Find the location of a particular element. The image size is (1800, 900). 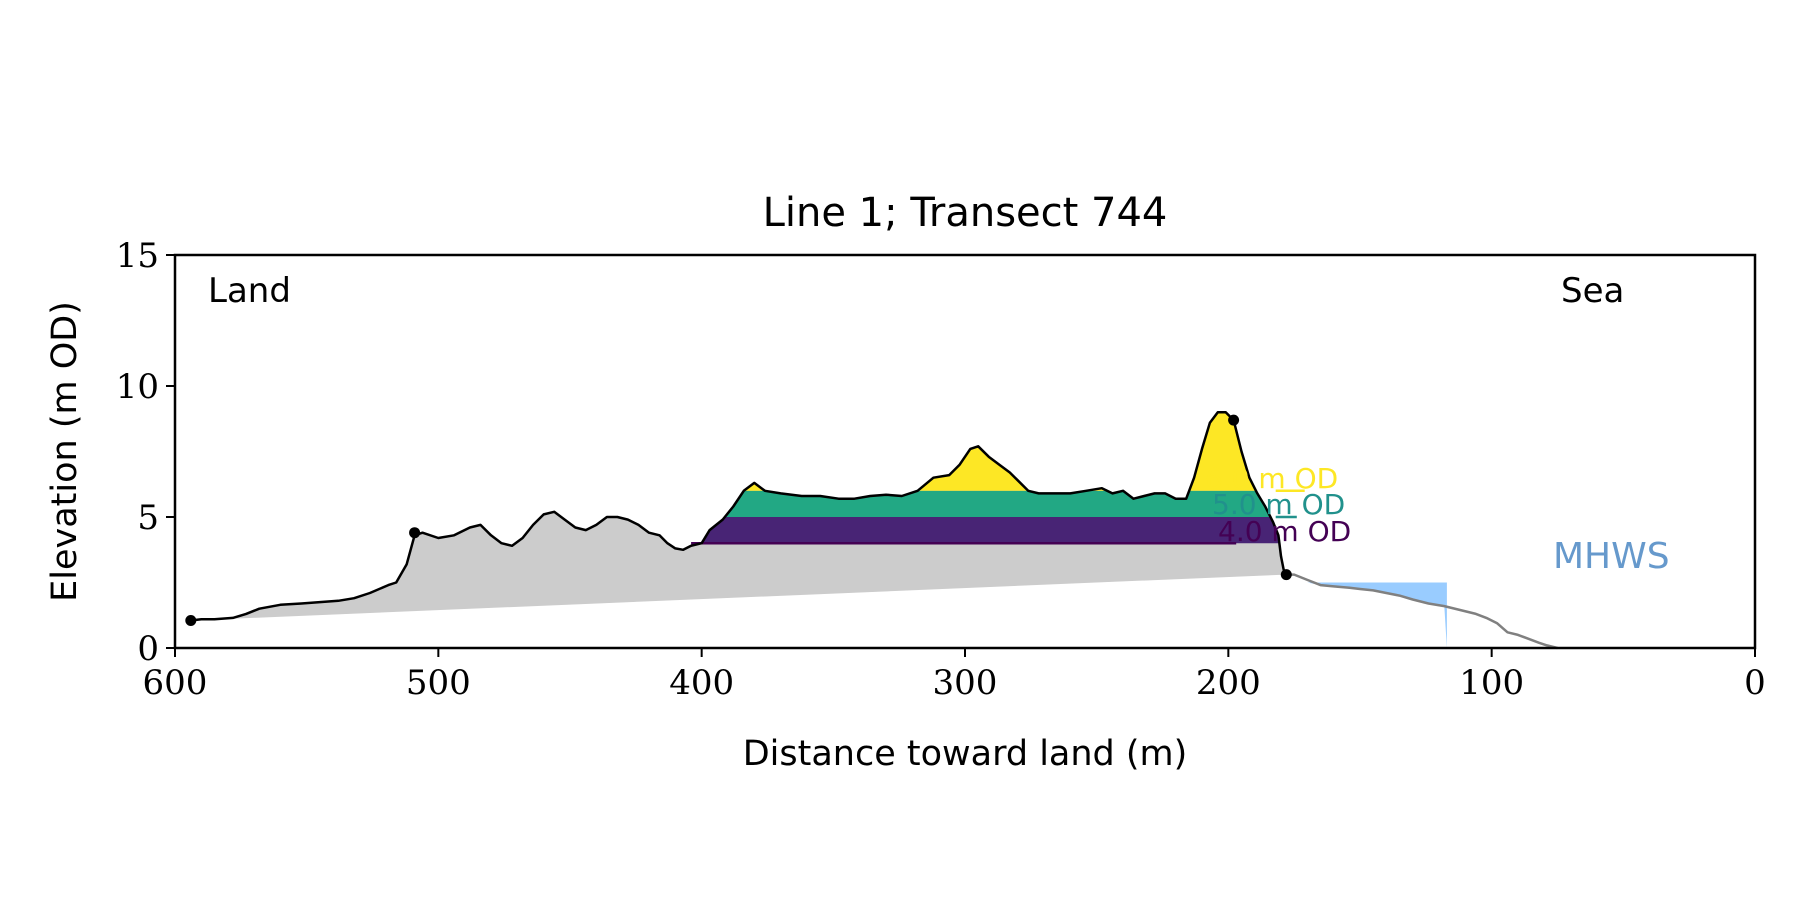

x-tick-label-500: 500 is located at coordinates (438, 683).